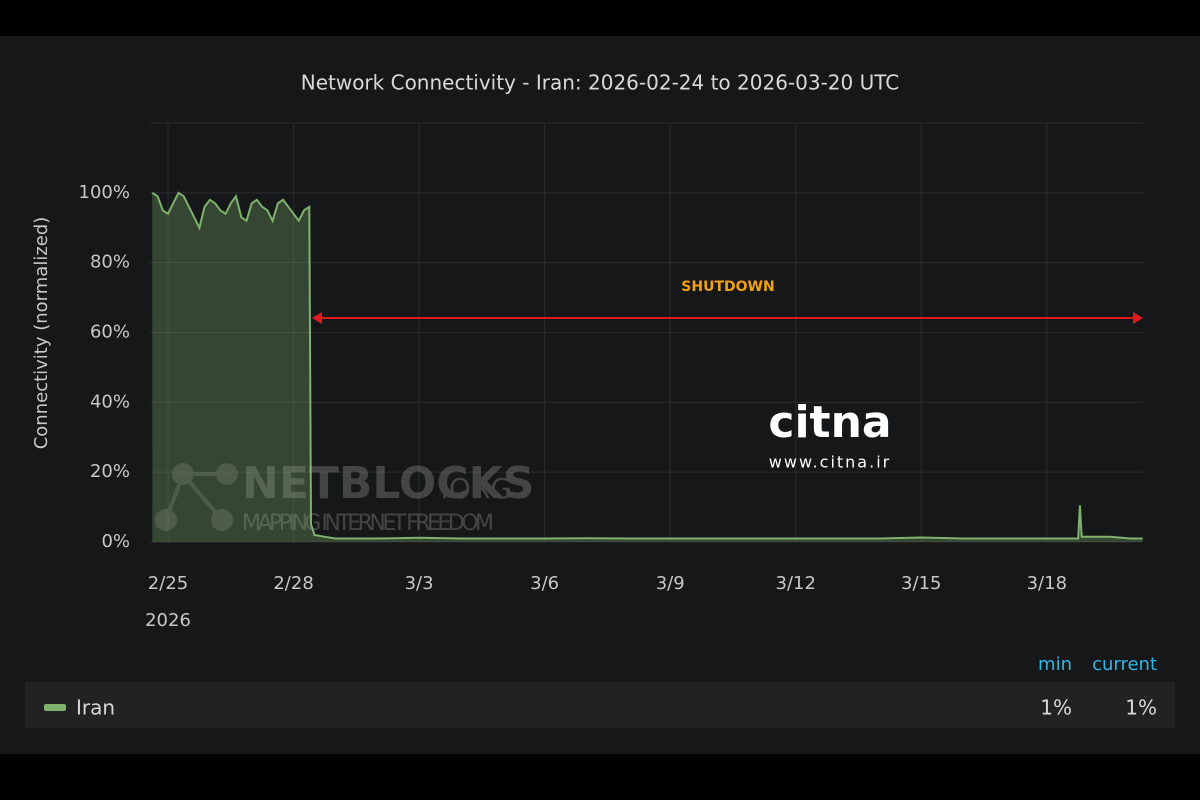 The height and width of the screenshot is (800, 1200). Describe the element at coordinates (115, 541) in the screenshot. I see `y-tick-label: 0%` at that location.